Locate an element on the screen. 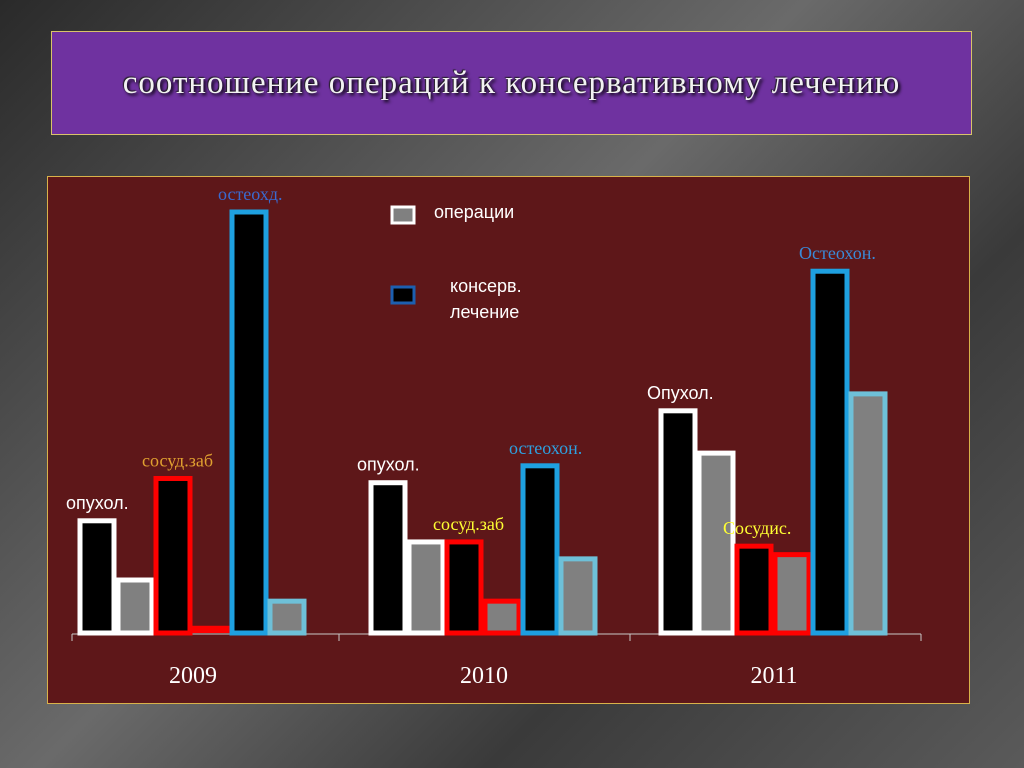 The image size is (1024, 768). bar-label-2011-2: Остеохон. is located at coordinates (837, 253).